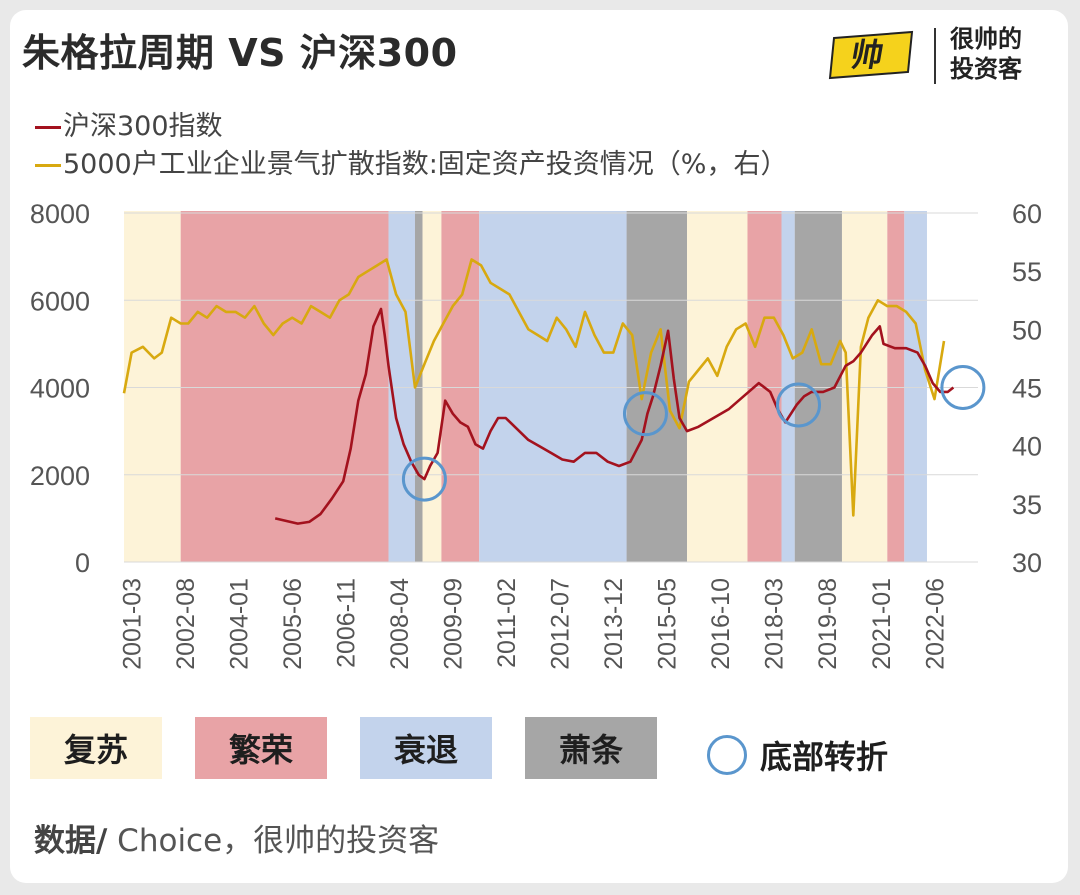  What do you see at coordinates (828, 624) in the screenshot?
I see `x-tick-label: 2019-08` at bounding box center [828, 624].